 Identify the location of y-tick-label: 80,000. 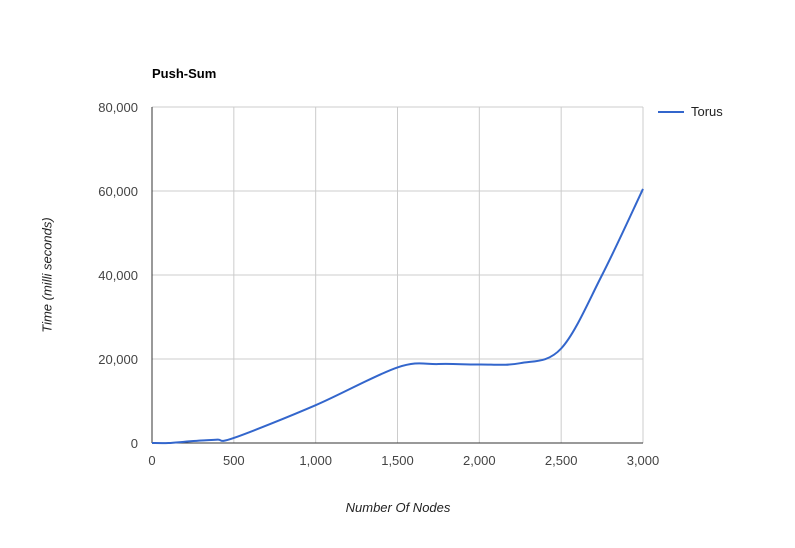
(118, 107).